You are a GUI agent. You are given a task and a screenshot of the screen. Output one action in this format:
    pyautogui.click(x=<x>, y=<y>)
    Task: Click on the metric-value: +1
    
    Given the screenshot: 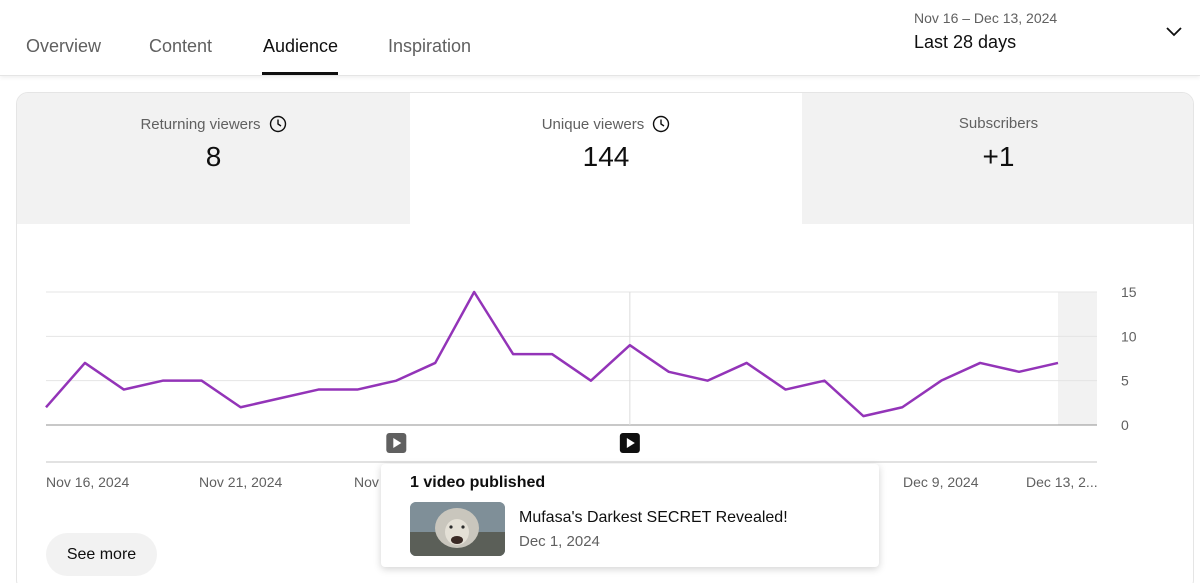 What is the action you would take?
    pyautogui.click(x=998, y=156)
    